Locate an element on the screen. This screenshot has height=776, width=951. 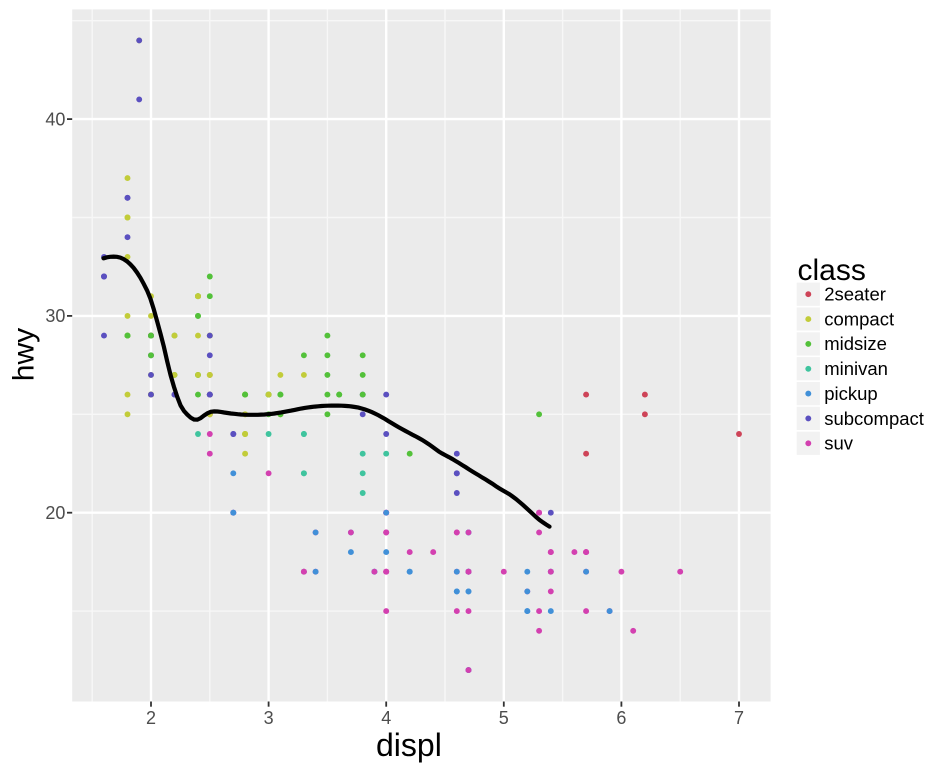
svg-text: 2seater is located at coordinates (855, 294).